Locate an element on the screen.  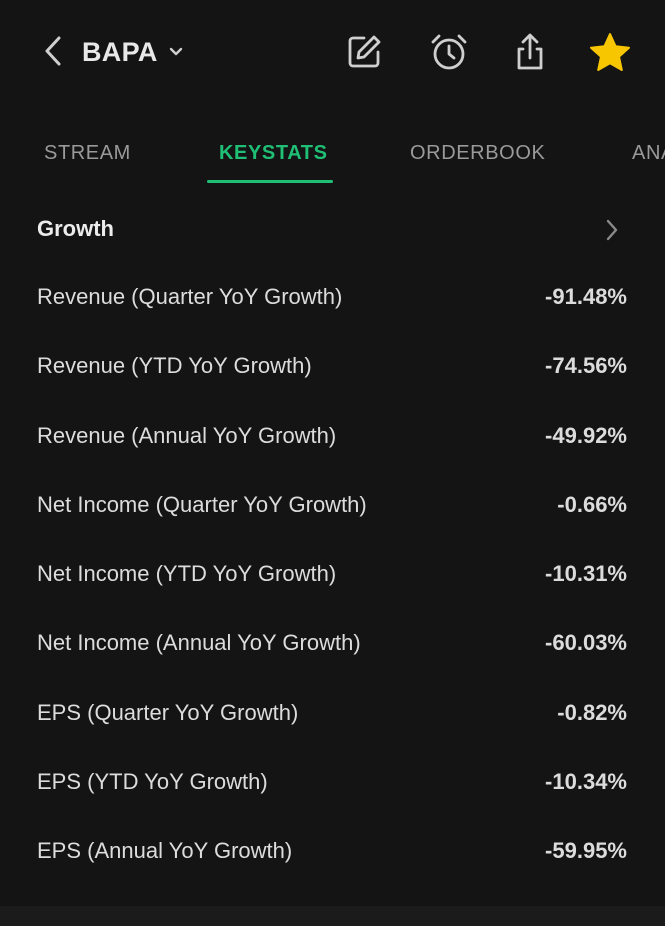
stat-label: Revenue (Quarter YoY Growth) is located at coordinates (190, 296).